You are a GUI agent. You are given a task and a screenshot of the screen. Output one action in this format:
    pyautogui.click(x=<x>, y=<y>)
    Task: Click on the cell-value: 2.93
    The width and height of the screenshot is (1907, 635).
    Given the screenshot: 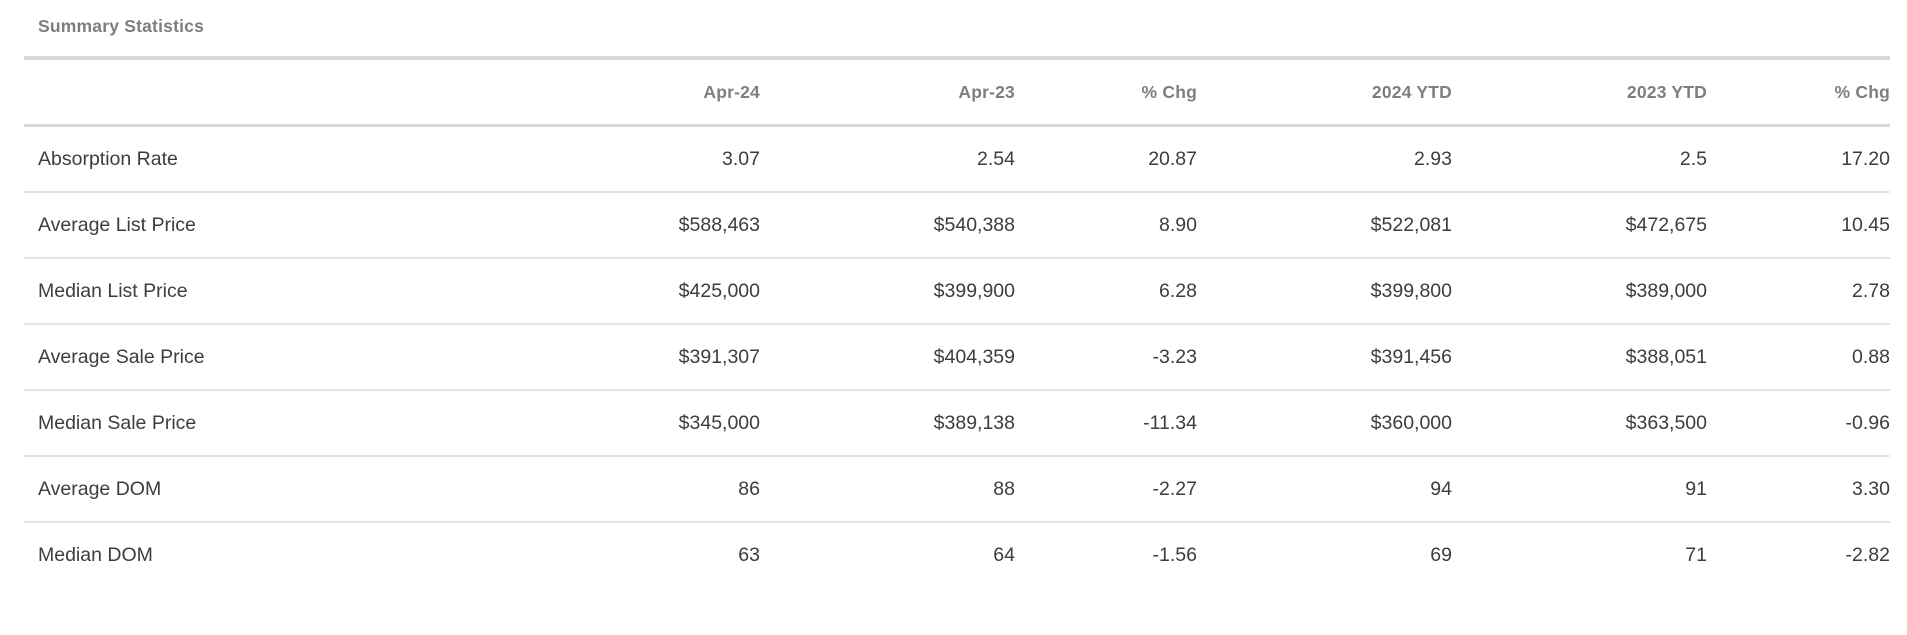 What is the action you would take?
    pyautogui.click(x=1324, y=159)
    